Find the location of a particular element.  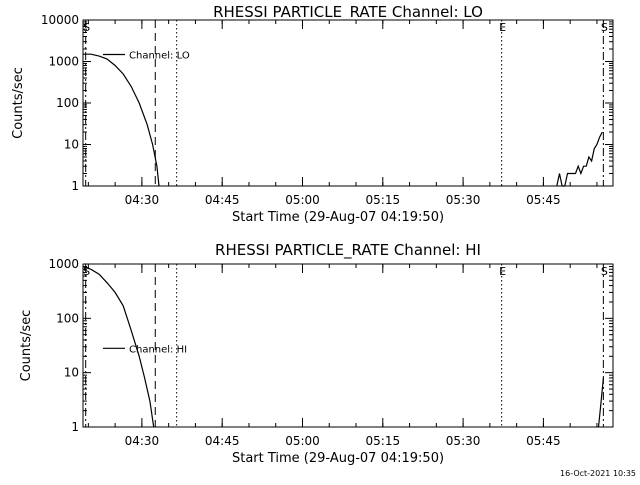

footer-timestamp: 16-Oct-2021 10:35 is located at coordinates (598, 473).